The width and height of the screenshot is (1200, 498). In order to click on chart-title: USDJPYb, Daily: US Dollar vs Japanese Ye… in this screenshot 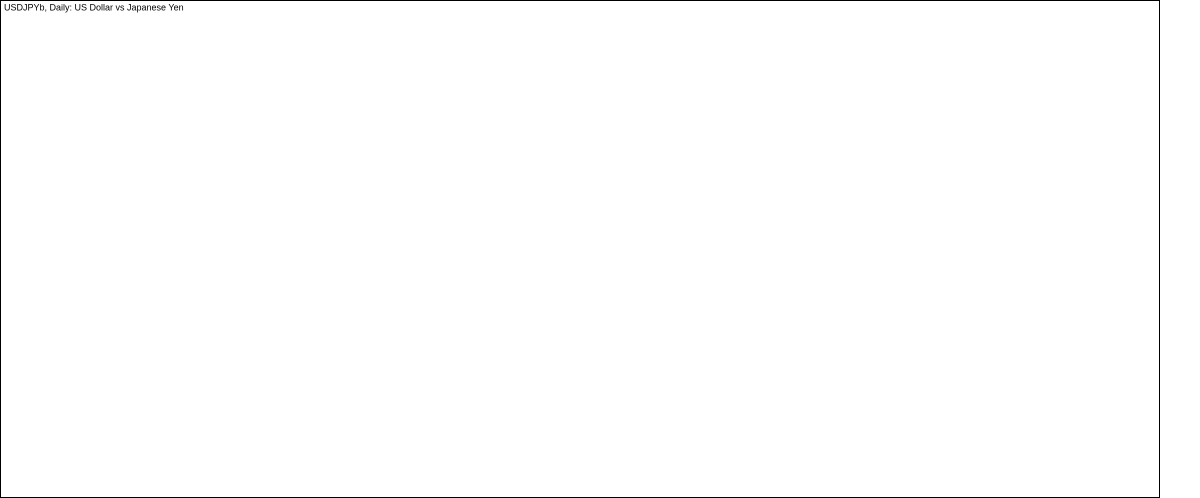, I will do `click(94, 7)`.